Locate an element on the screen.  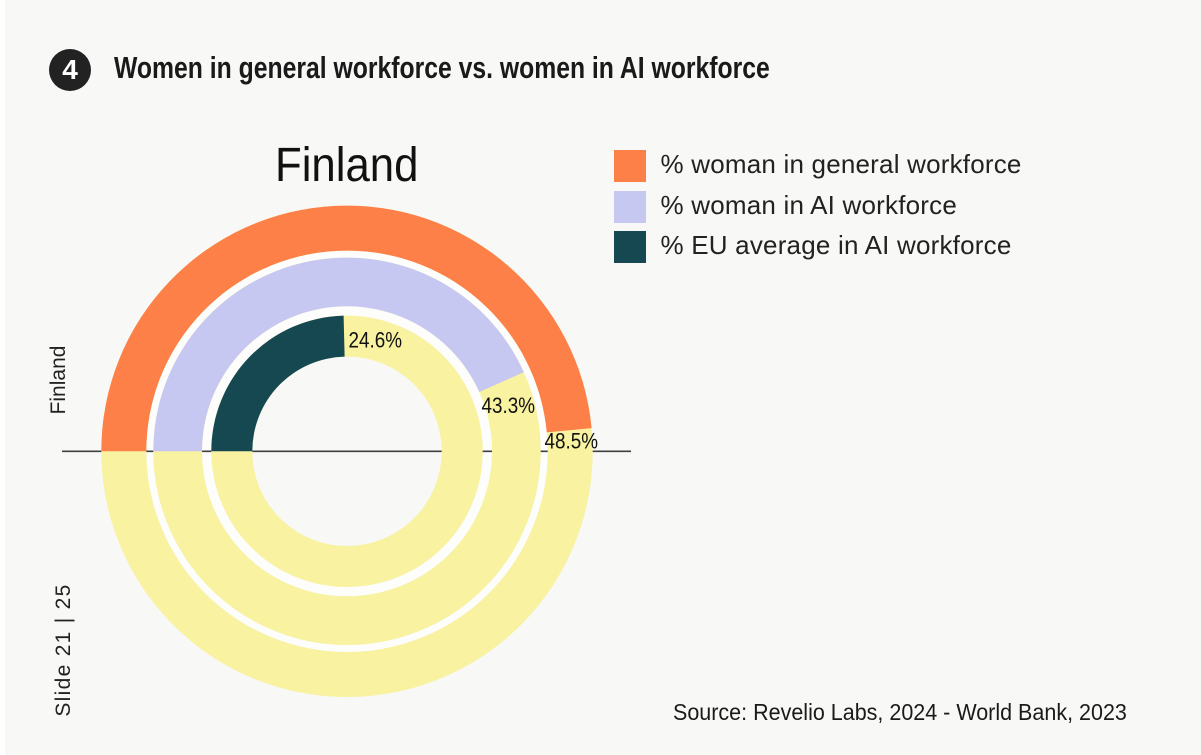
svg-text: 48.5% is located at coordinates (572, 440).